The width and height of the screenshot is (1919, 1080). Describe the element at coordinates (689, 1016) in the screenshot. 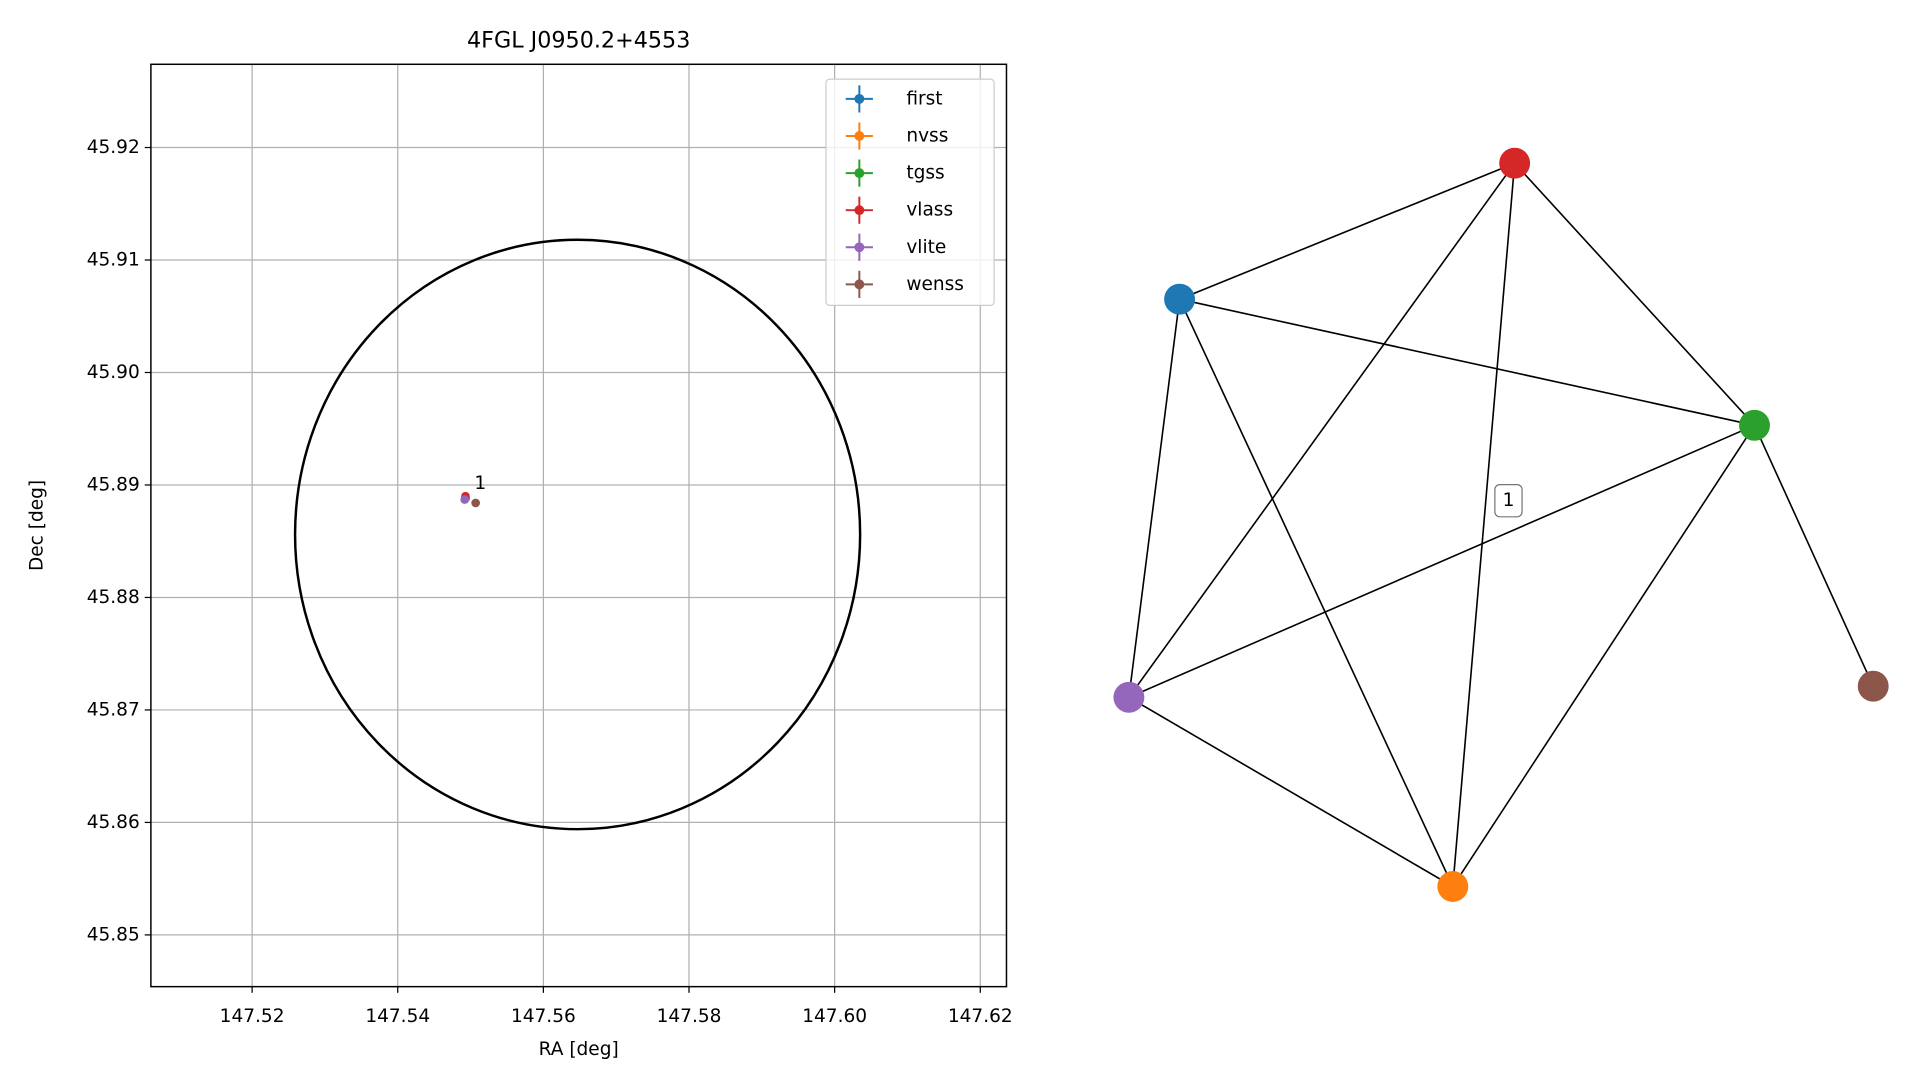

I see `x-tick-label: 147.58` at that location.